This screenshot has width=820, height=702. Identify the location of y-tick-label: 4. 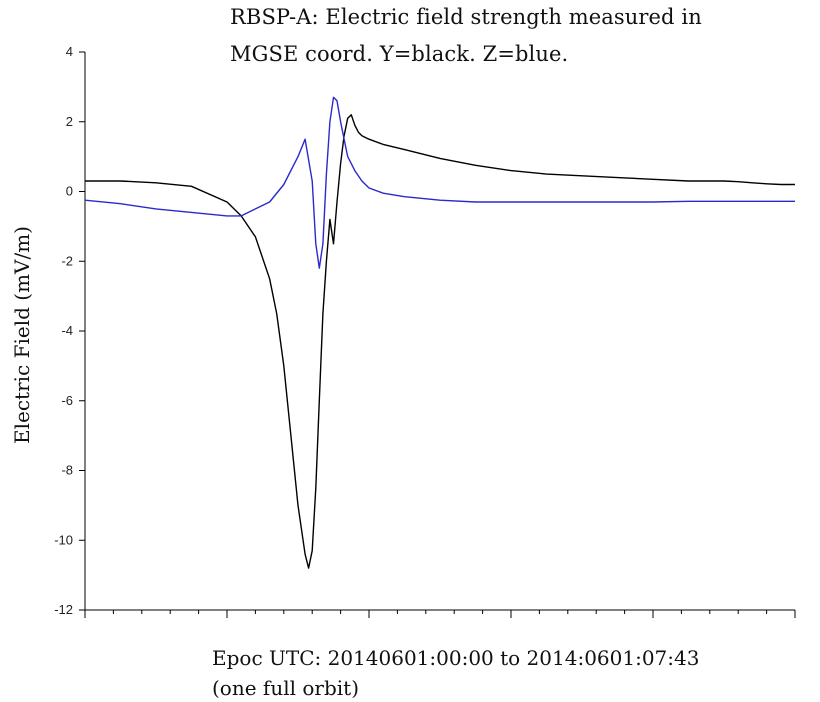
(69, 51).